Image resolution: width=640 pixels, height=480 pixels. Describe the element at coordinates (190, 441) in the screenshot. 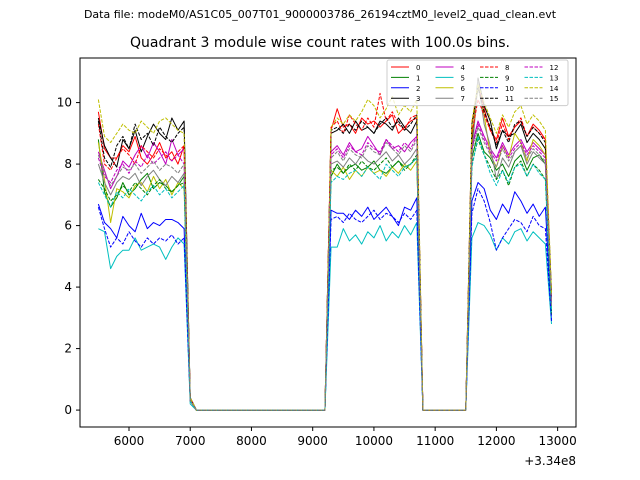

I see `x-tick-label: 7000` at that location.